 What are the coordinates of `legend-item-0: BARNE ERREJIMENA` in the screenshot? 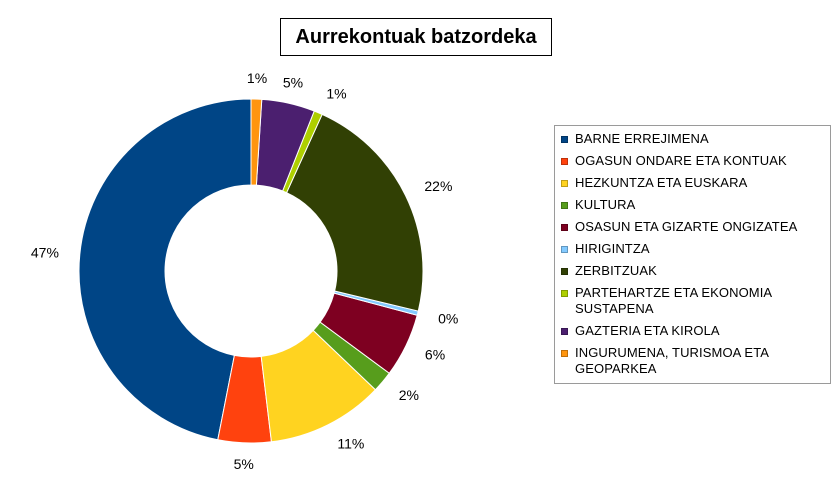 It's located at (692, 139).